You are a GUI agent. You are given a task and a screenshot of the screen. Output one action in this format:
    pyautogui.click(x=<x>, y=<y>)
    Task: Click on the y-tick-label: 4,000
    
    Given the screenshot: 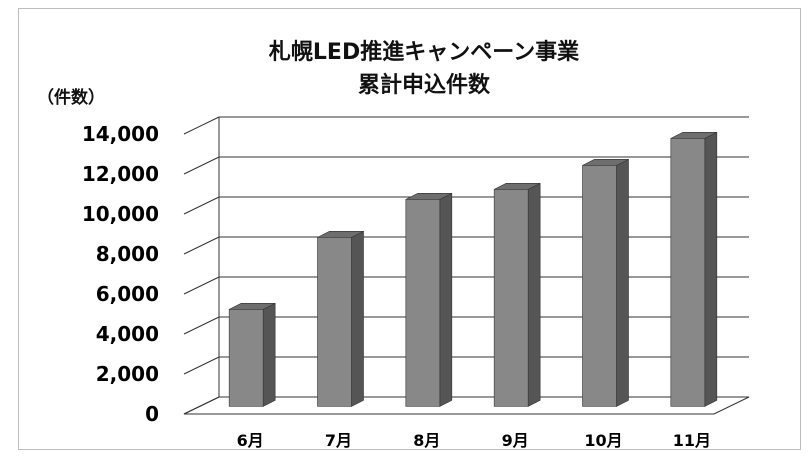 What is the action you would take?
    pyautogui.click(x=127, y=334)
    